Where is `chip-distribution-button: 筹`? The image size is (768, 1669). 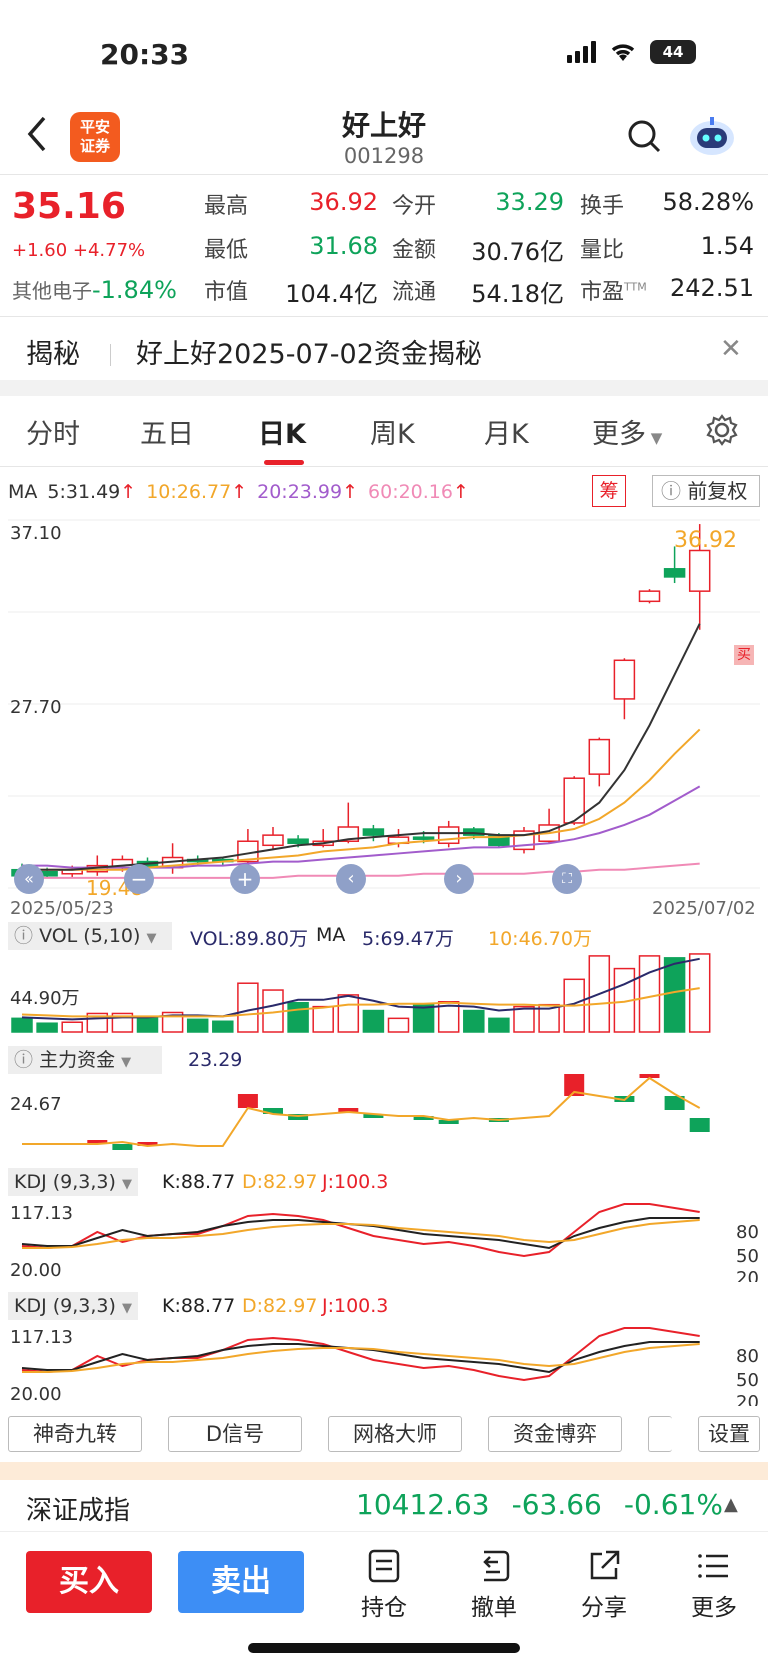
chip-distribution-button: 筹 is located at coordinates (609, 491).